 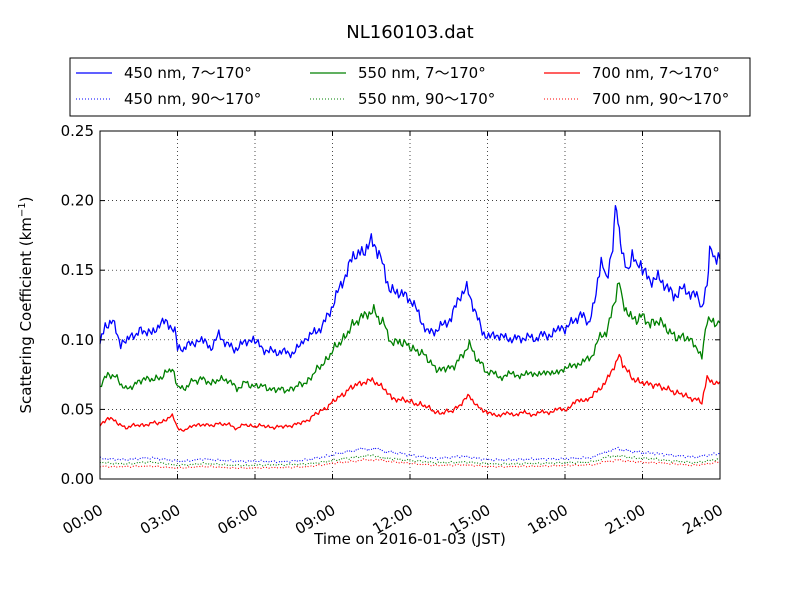 What do you see at coordinates (656, 73) in the screenshot?
I see `legend-label: 700 nm, 7～170°` at bounding box center [656, 73].